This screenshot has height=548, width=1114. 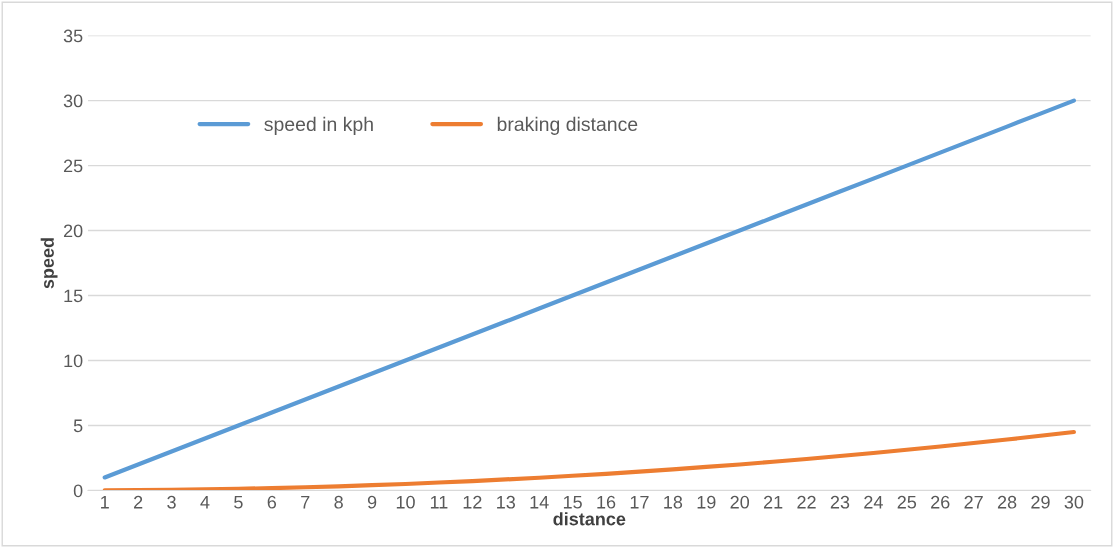 I want to click on legend-label: speed in kph, so click(x=318, y=125).